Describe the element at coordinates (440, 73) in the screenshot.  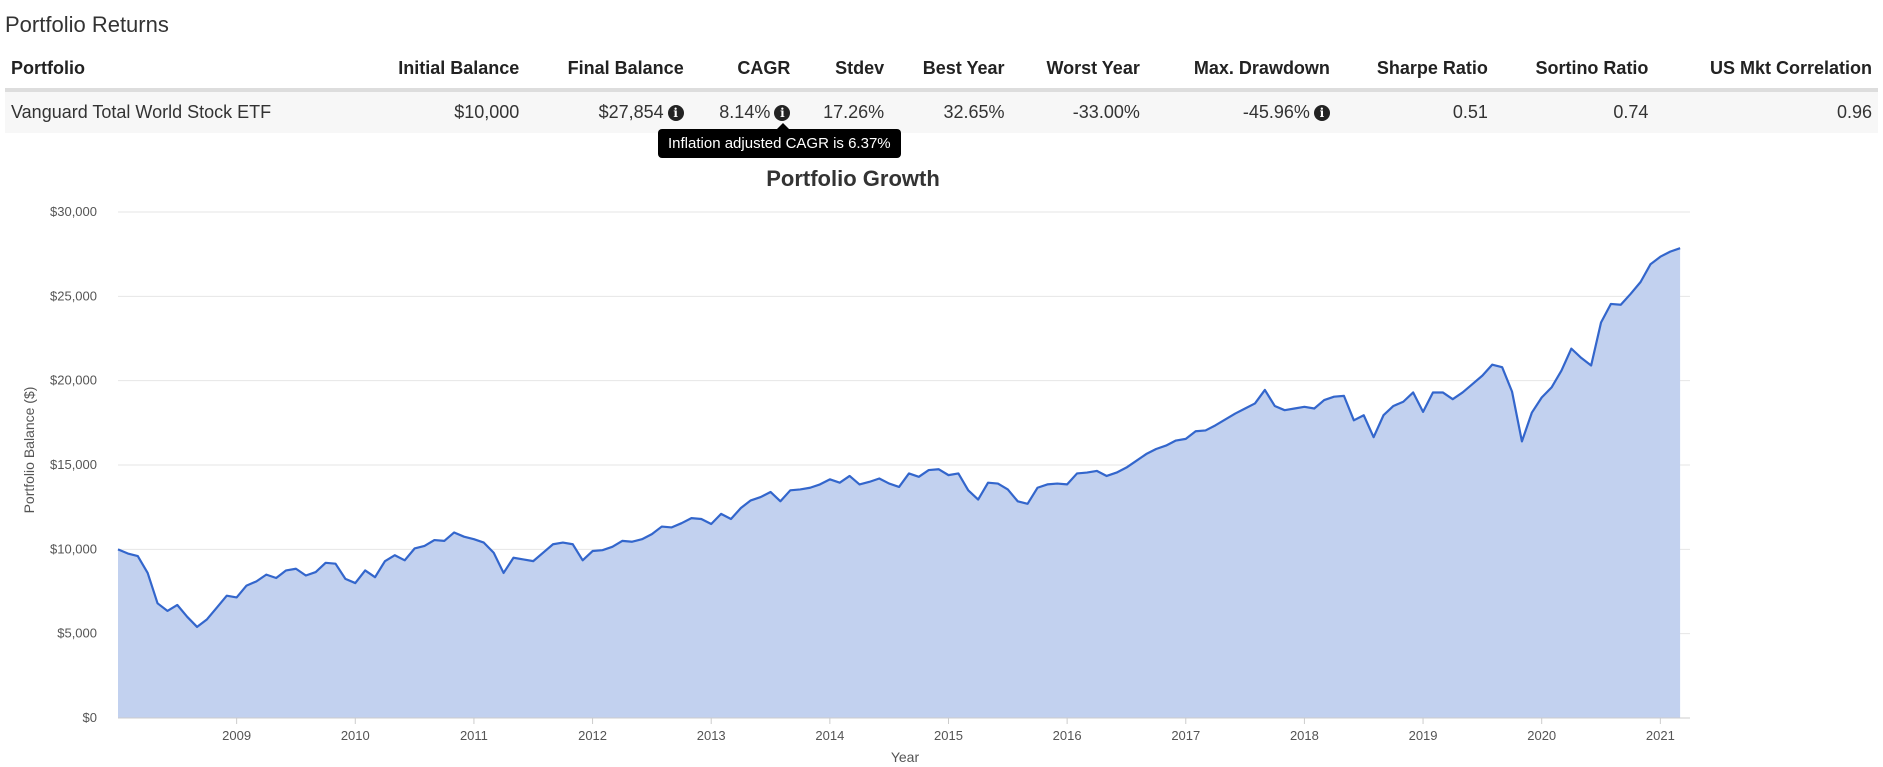
I see `header-initial-balance: Initial Balance` at that location.